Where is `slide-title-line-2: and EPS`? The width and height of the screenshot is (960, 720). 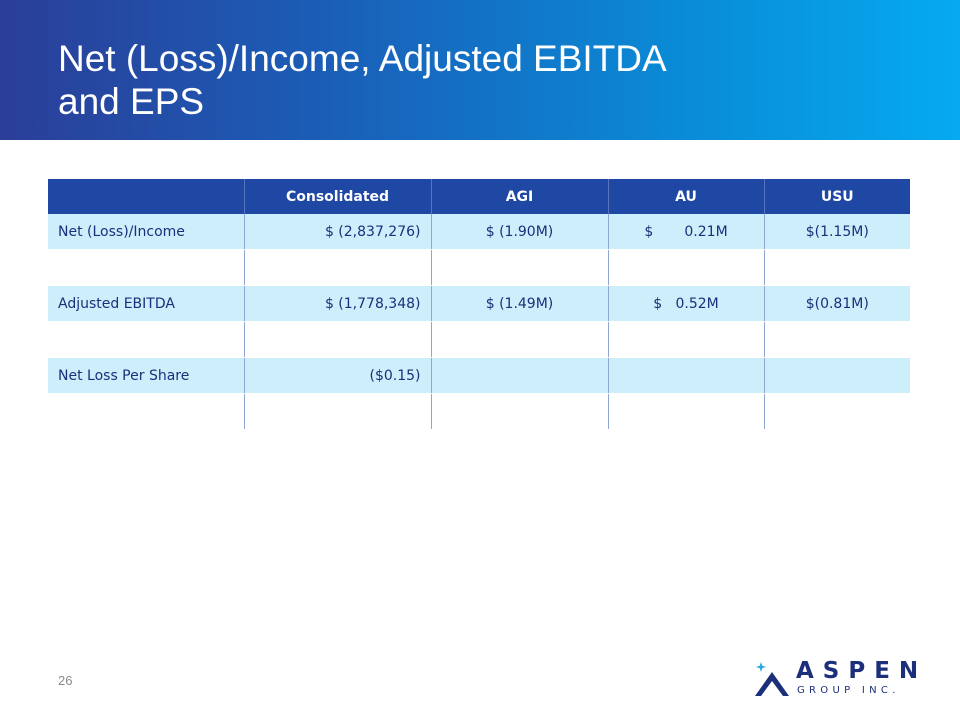
slide-title-line-2: and EPS is located at coordinates (131, 101).